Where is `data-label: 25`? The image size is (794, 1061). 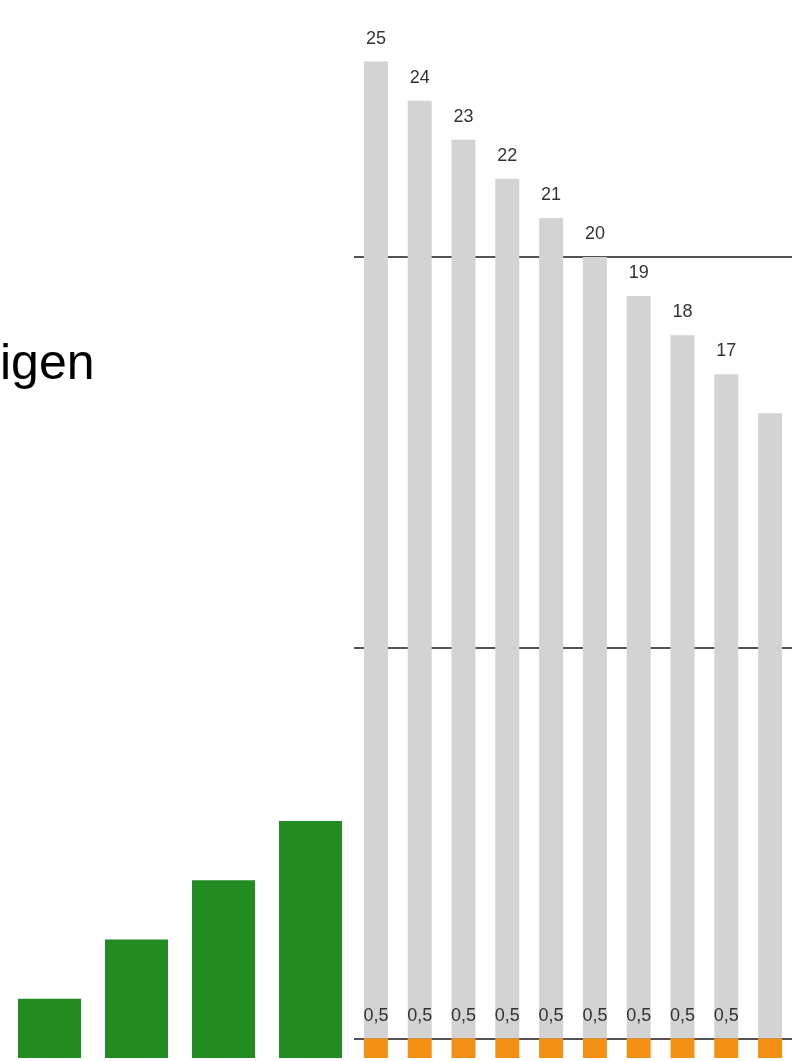
data-label: 25 is located at coordinates (375, 37).